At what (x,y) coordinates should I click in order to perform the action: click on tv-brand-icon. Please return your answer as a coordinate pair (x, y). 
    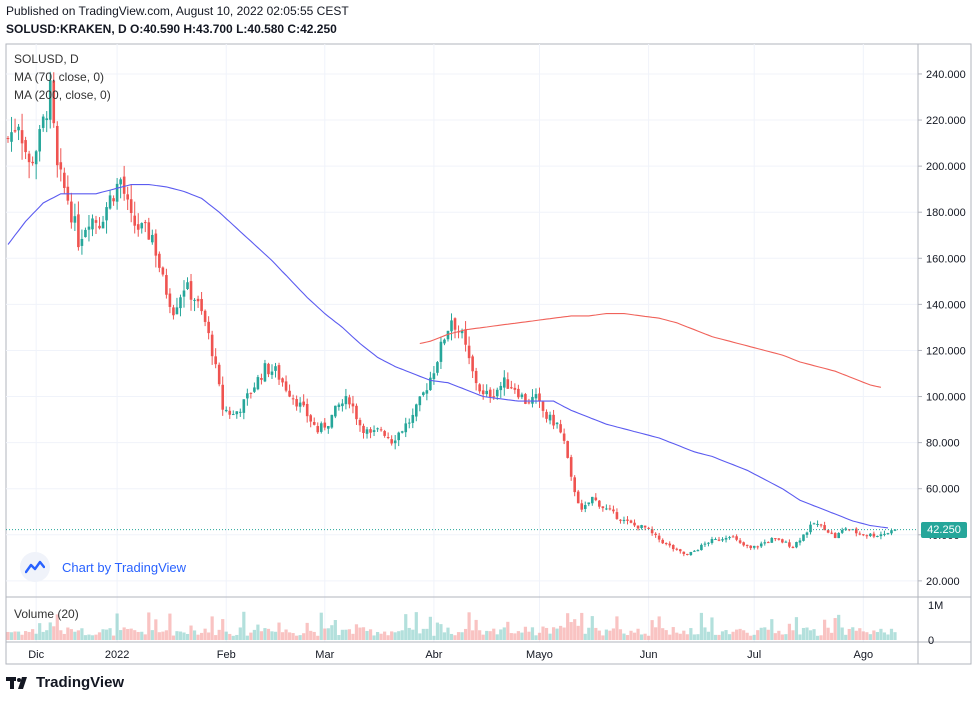
    Looking at the image, I should click on (16, 682).